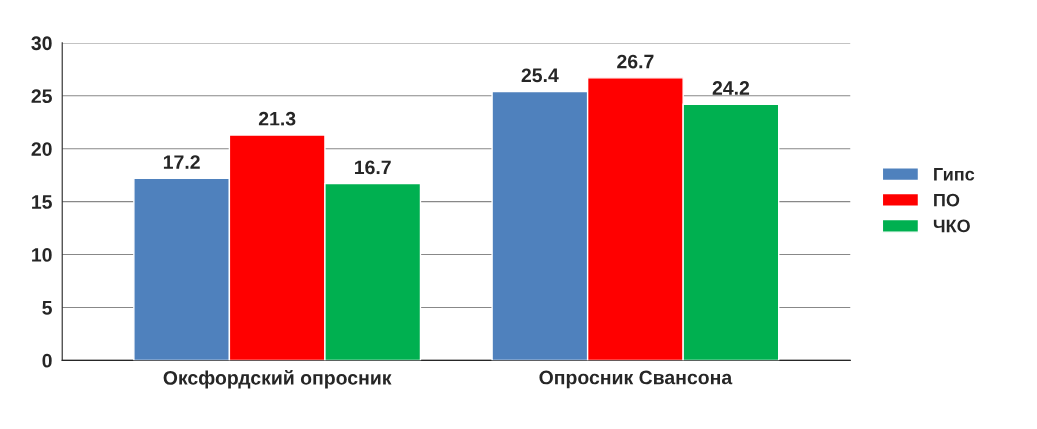 Image resolution: width=1037 pixels, height=429 pixels. Describe the element at coordinates (41, 43) in the screenshot. I see `y-tick-label: 30` at that location.